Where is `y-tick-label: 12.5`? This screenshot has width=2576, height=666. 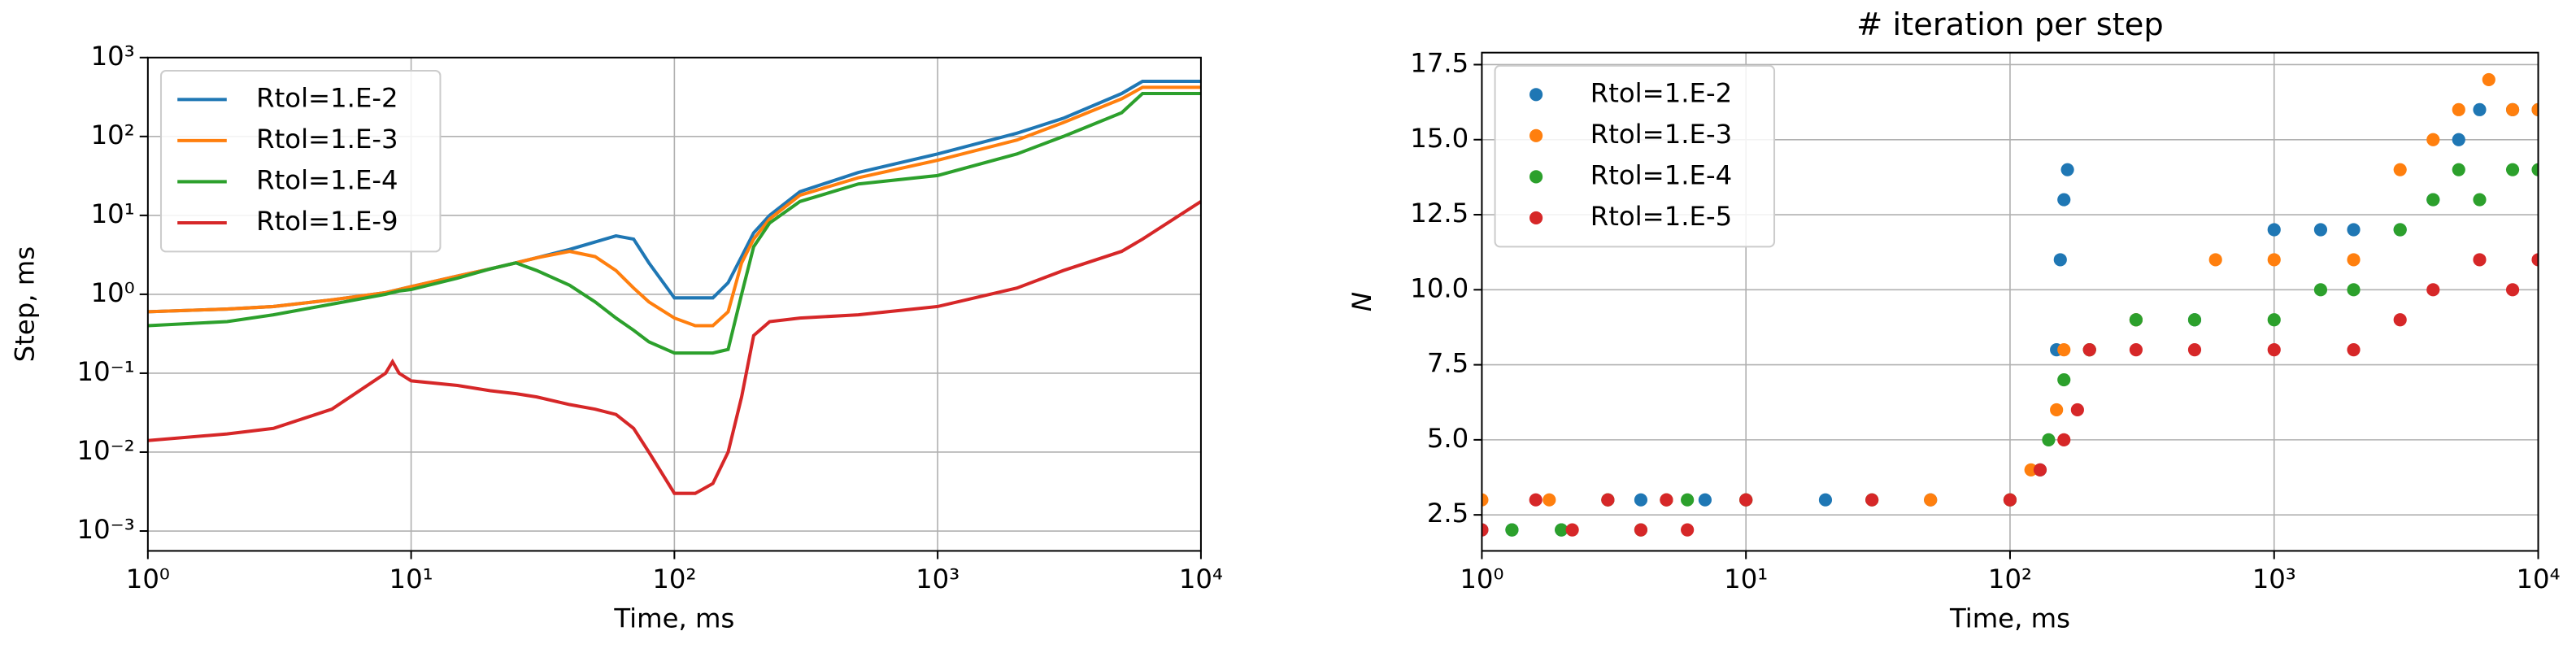
y-tick-label: 12.5 is located at coordinates (1440, 213).